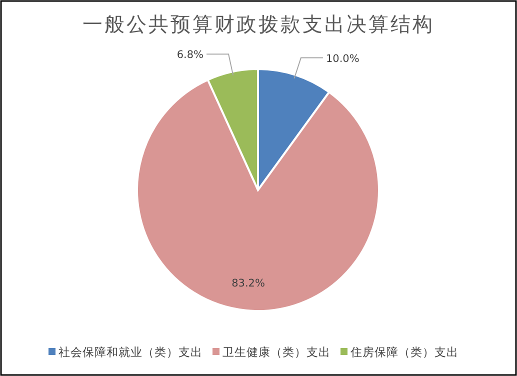 The image size is (517, 376). I want to click on data-label: 83.2%, so click(248, 283).